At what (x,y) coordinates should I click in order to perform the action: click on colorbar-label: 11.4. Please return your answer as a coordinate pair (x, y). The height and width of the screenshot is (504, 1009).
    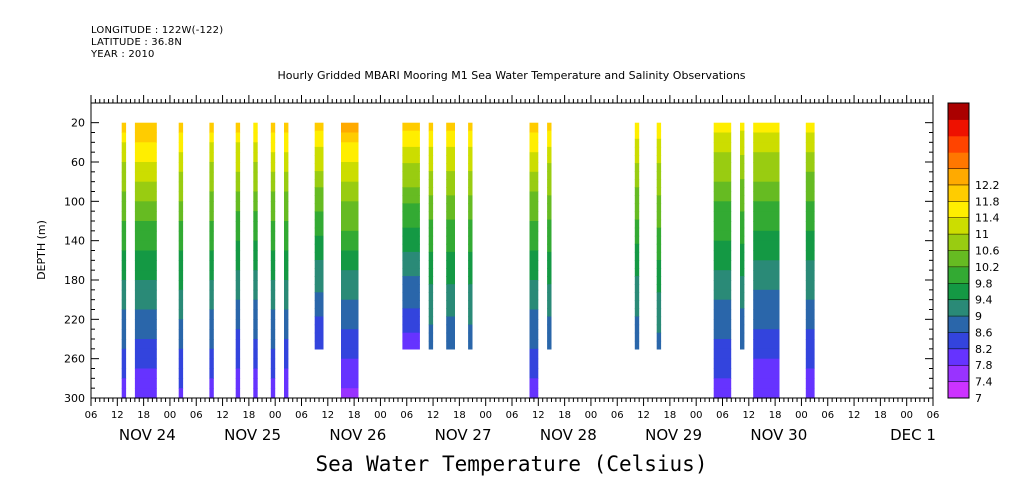
    Looking at the image, I should click on (987, 218).